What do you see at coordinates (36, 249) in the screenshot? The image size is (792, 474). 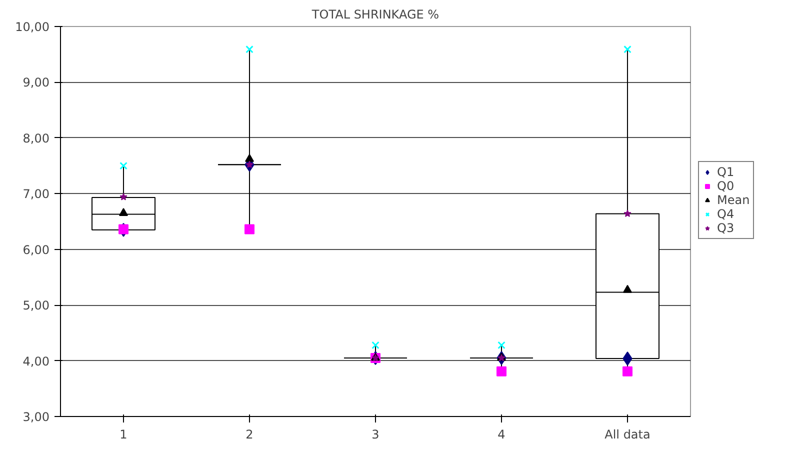 I see `y-tick-label: 6,00` at bounding box center [36, 249].